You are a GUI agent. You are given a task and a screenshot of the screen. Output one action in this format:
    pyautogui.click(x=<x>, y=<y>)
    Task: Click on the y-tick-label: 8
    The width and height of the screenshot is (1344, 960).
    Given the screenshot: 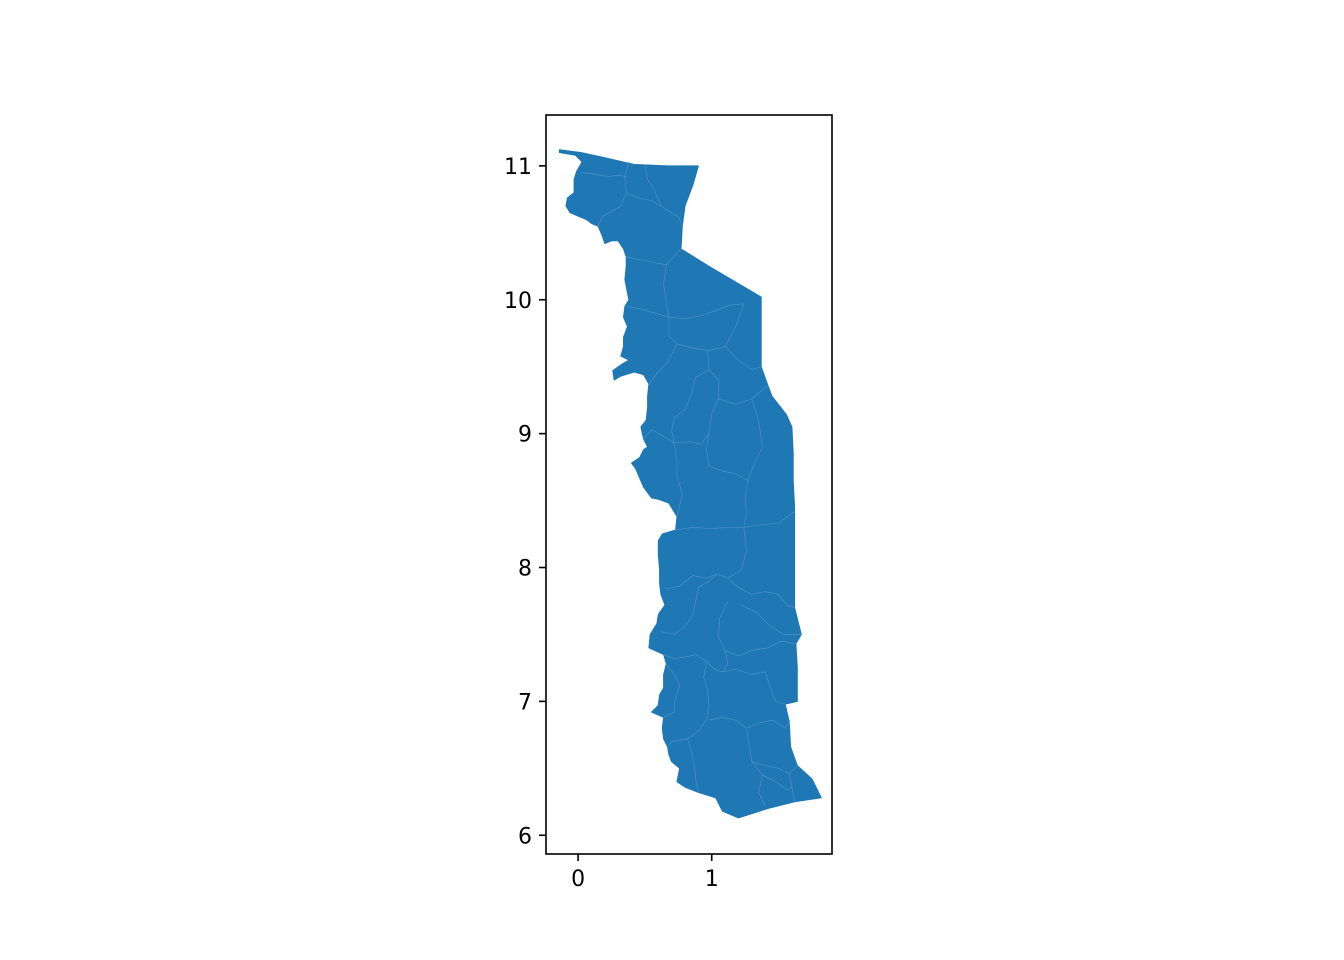 What is the action you would take?
    pyautogui.click(x=525, y=569)
    